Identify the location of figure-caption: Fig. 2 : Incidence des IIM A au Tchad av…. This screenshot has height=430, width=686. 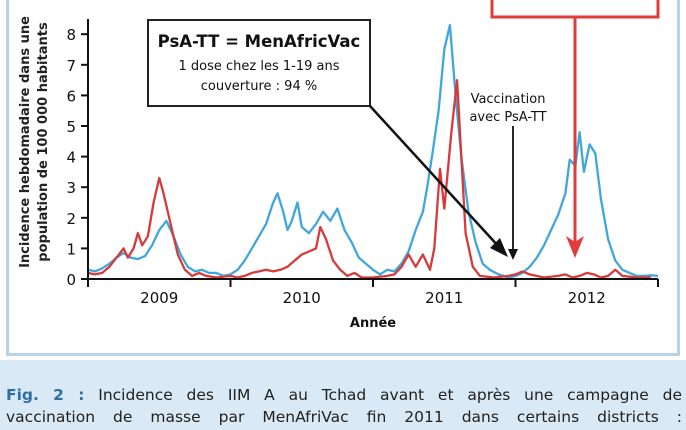
(344, 406).